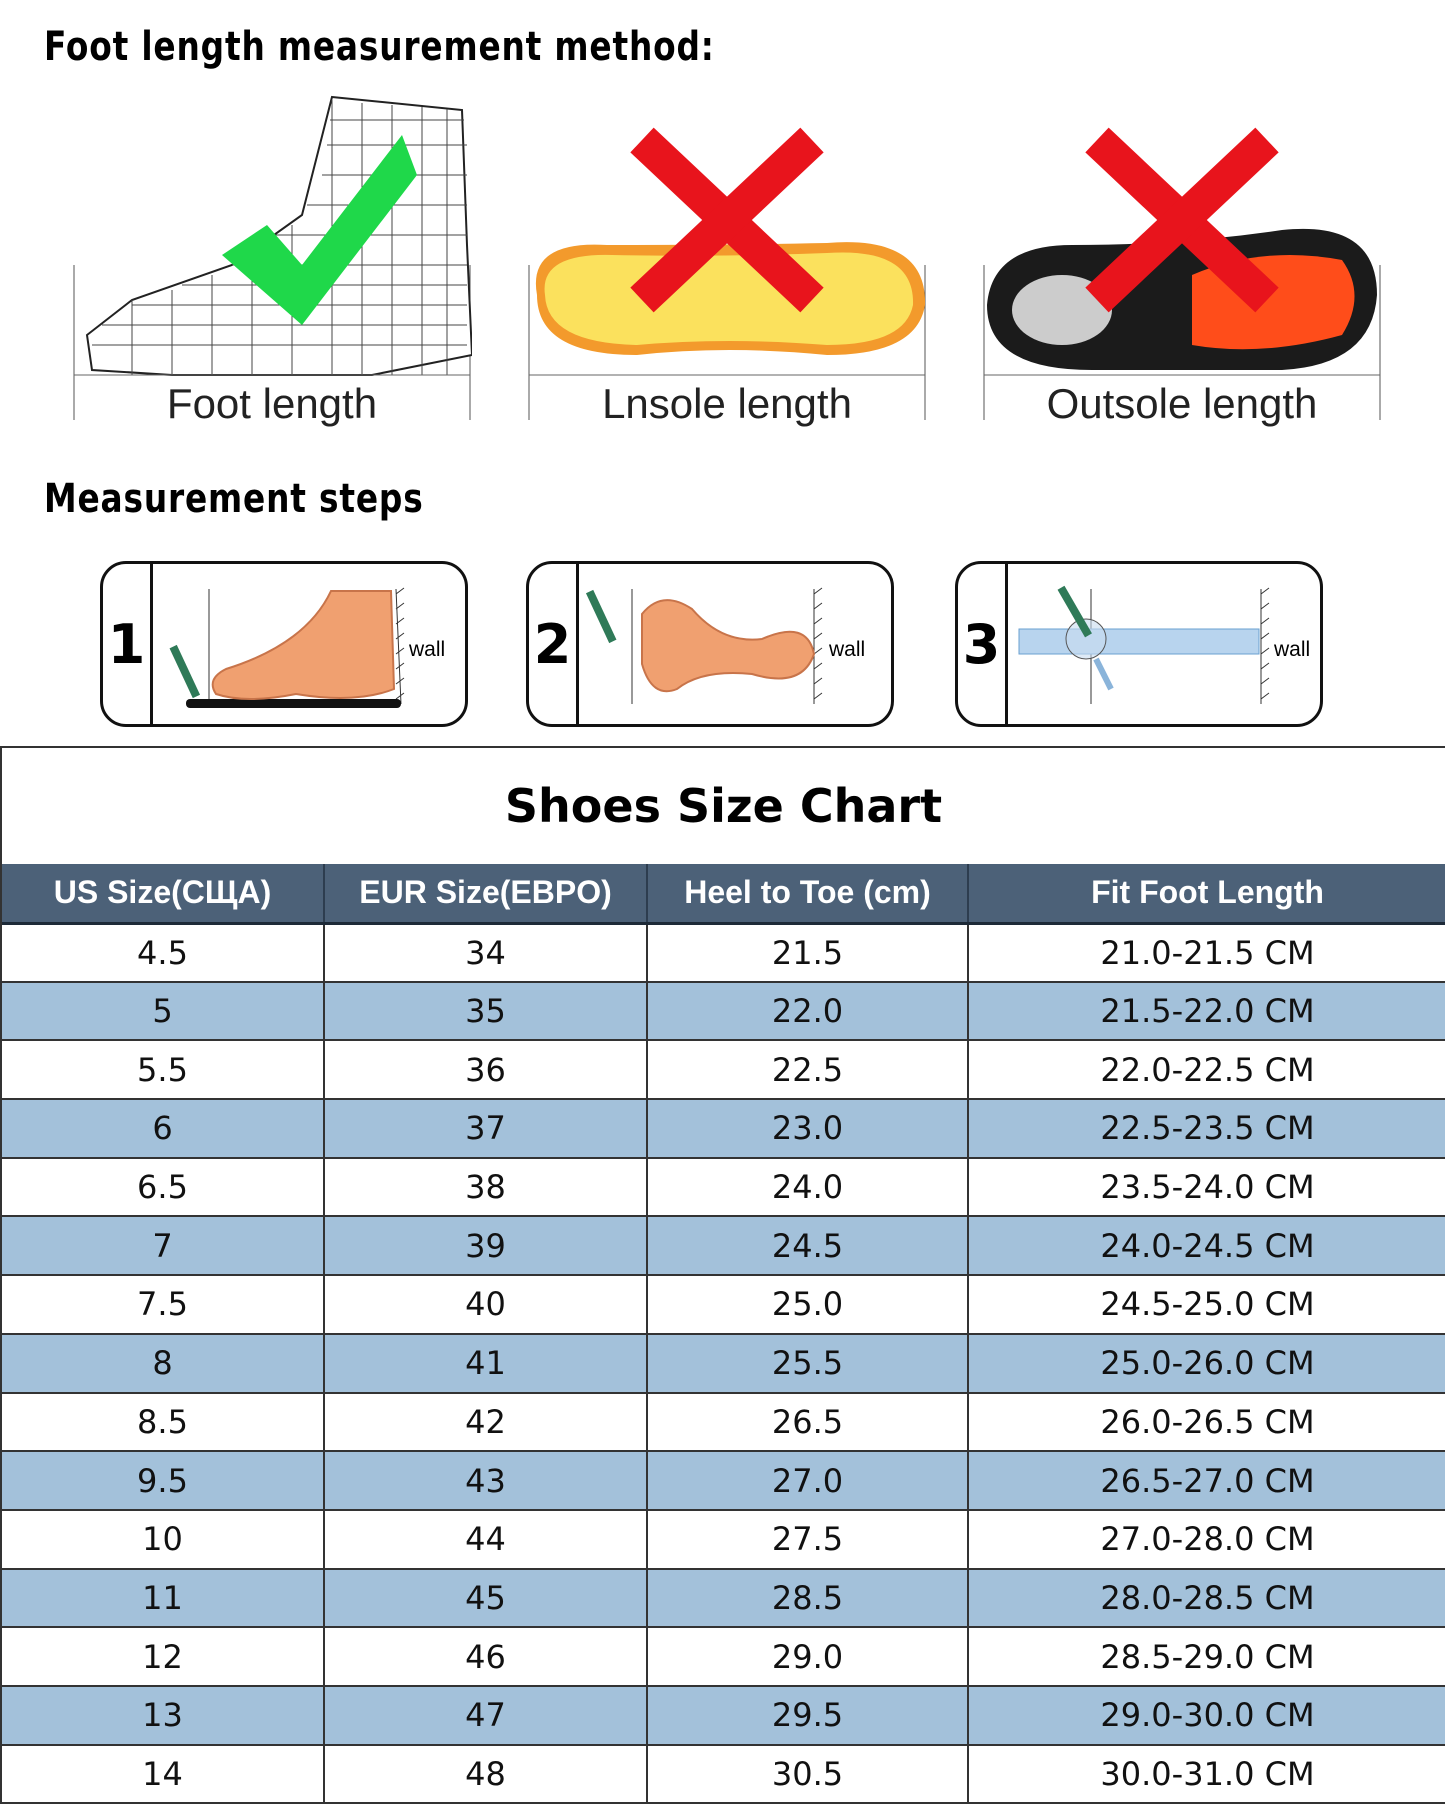 Image resolution: width=1445 pixels, height=1804 pixels. What do you see at coordinates (486, 1657) in the screenshot?
I see `cell-eur-size: 46` at bounding box center [486, 1657].